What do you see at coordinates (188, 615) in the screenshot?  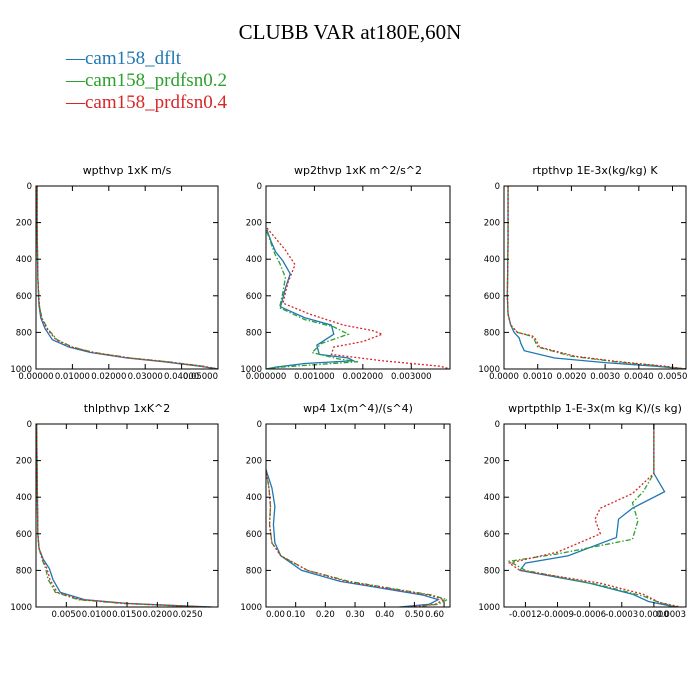 I see `x-tick-label: 0.0250` at bounding box center [188, 615].